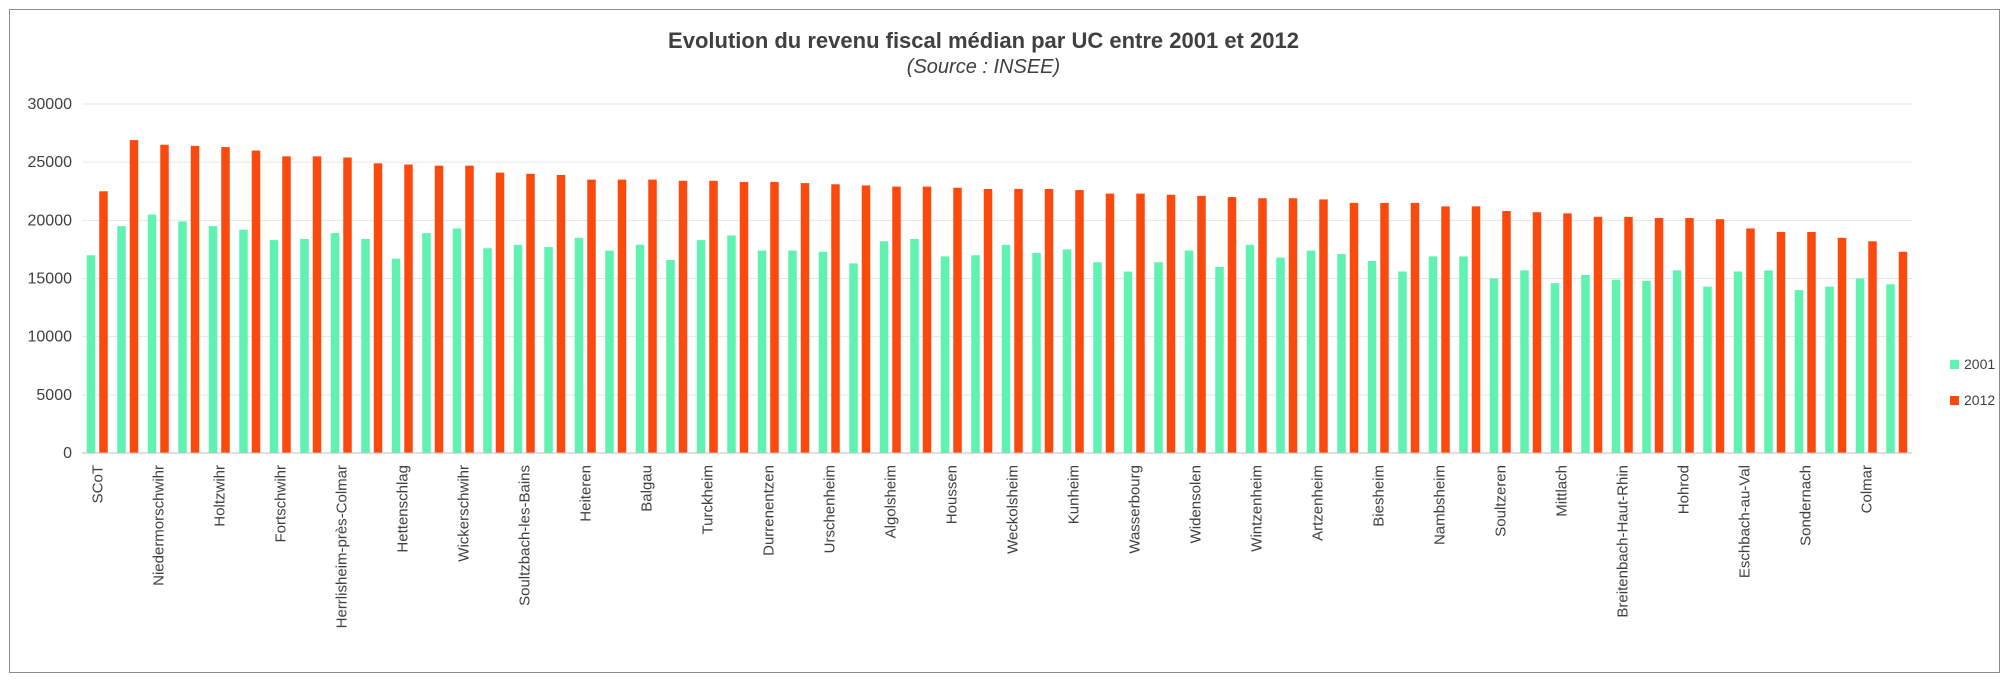 This screenshot has width=2011, height=680. Describe the element at coordinates (1979, 400) in the screenshot. I see `legend-label-2012: 2012` at that location.